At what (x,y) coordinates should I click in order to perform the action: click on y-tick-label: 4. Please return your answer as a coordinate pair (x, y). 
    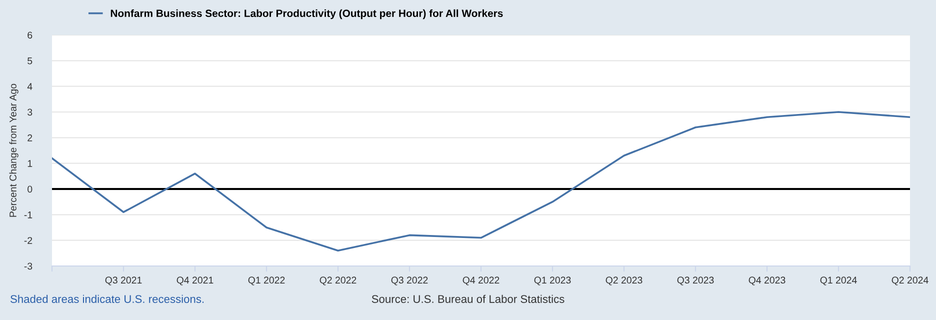
    Looking at the image, I should click on (29, 86).